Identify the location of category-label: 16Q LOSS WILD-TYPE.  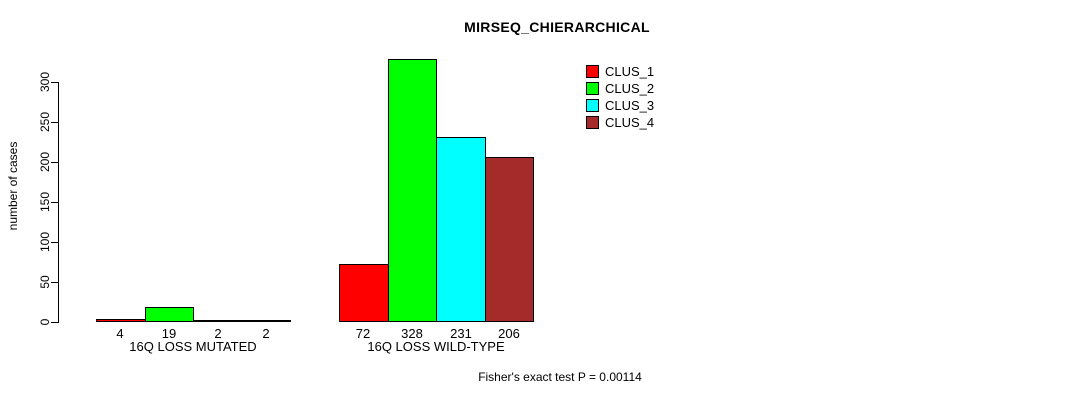
(436, 346).